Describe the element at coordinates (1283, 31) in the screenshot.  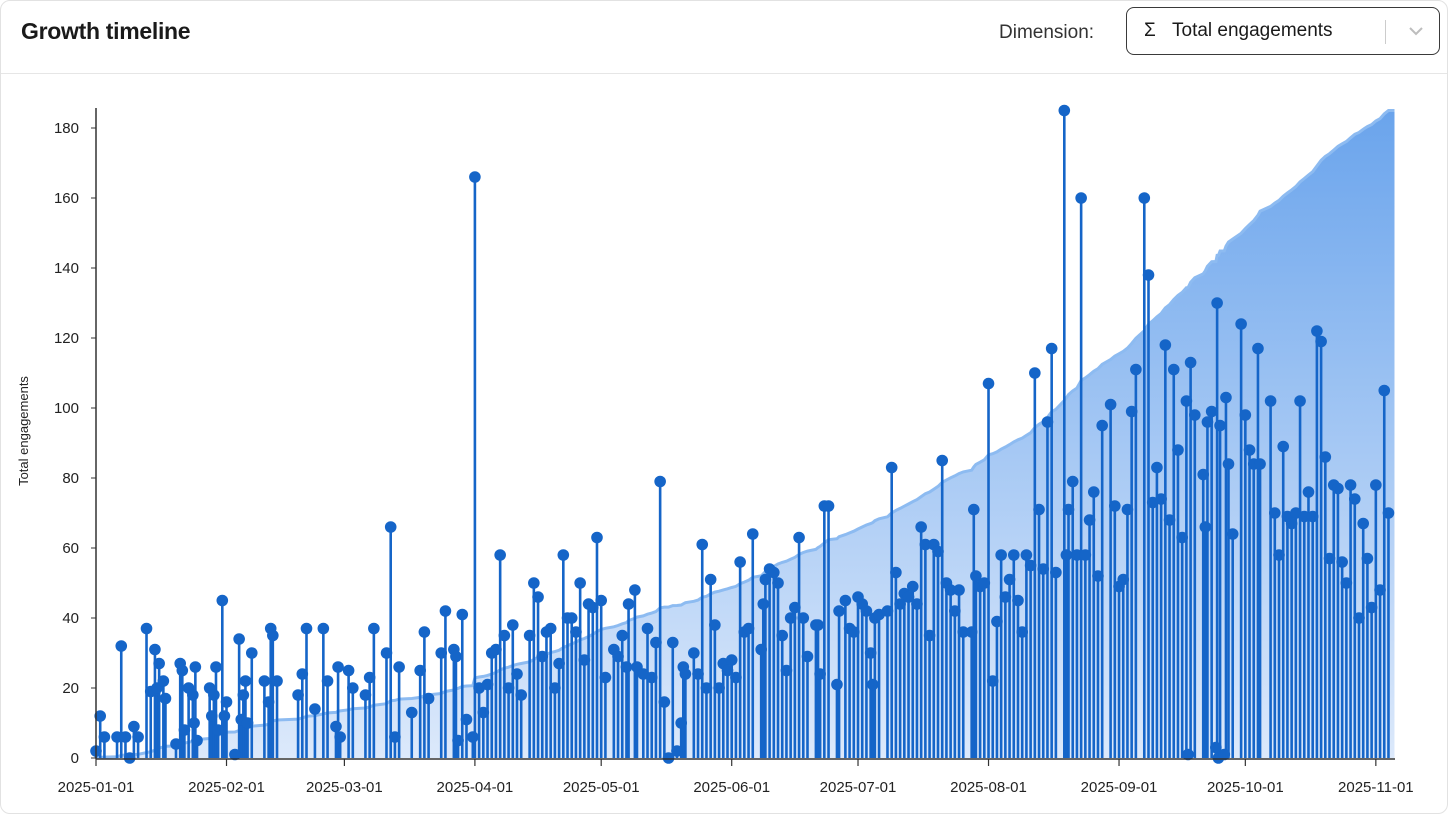
I see `dimension-dropdown: Σ Total engagements` at that location.